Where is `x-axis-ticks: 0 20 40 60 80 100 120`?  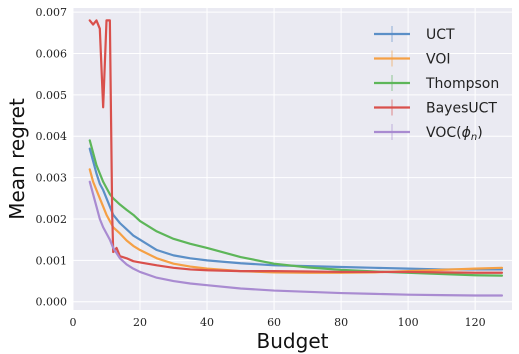
x-axis-ticks: 0 20 40 60 80 100 120 is located at coordinates (278, 322).